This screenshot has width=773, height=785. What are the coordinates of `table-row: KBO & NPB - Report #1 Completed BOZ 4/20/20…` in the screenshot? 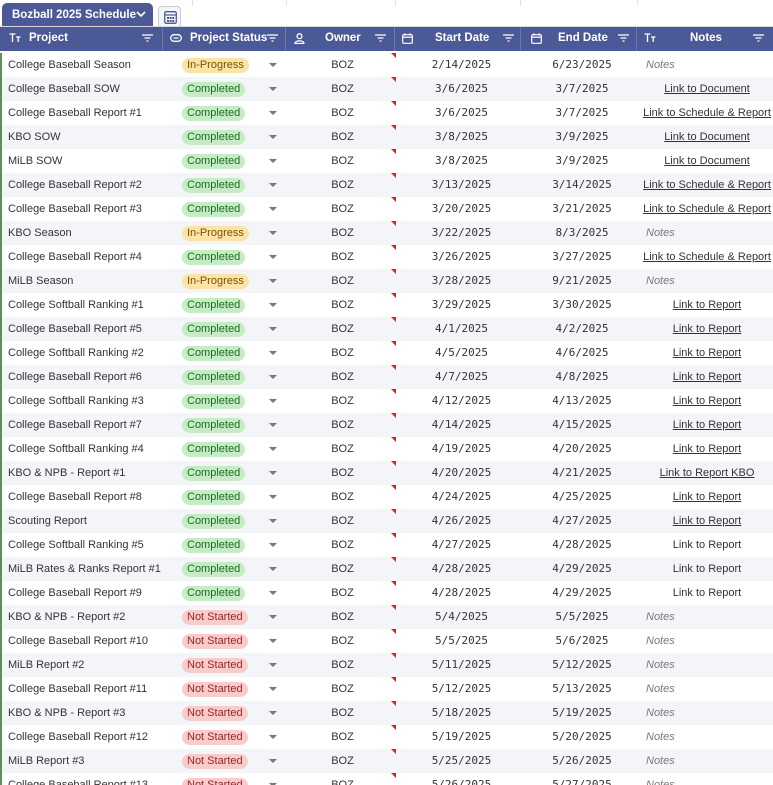 It's located at (387, 473).